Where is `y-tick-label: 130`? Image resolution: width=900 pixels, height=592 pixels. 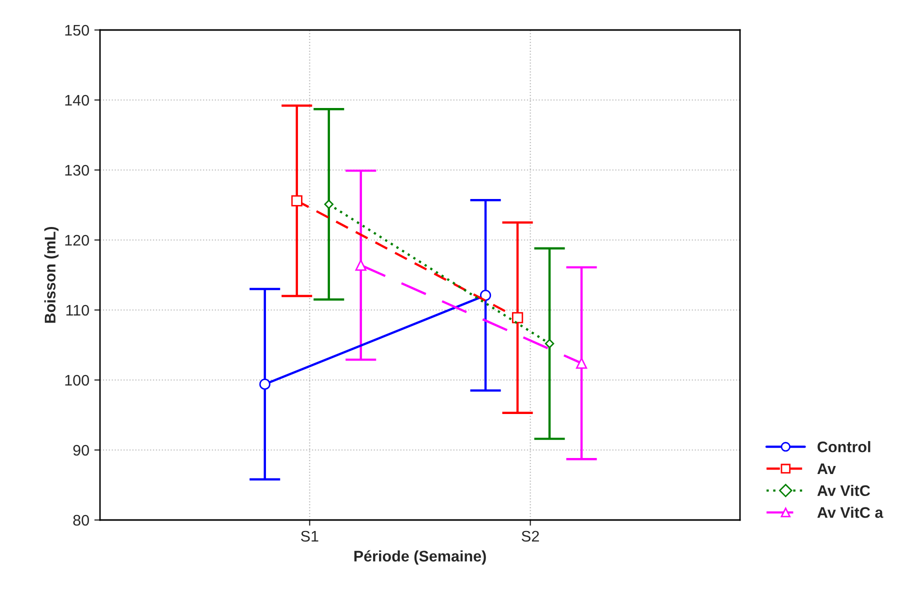 y-tick-label: 130 is located at coordinates (77, 170).